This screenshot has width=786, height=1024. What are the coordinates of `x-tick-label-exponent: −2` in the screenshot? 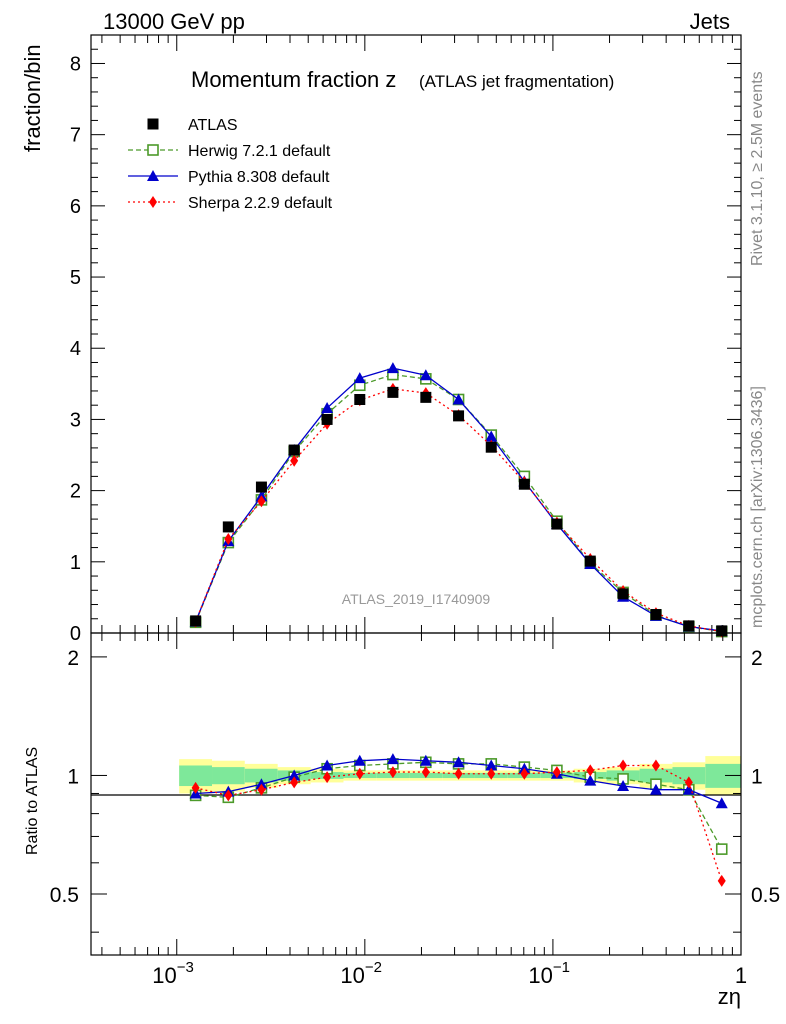 It's located at (373, 967).